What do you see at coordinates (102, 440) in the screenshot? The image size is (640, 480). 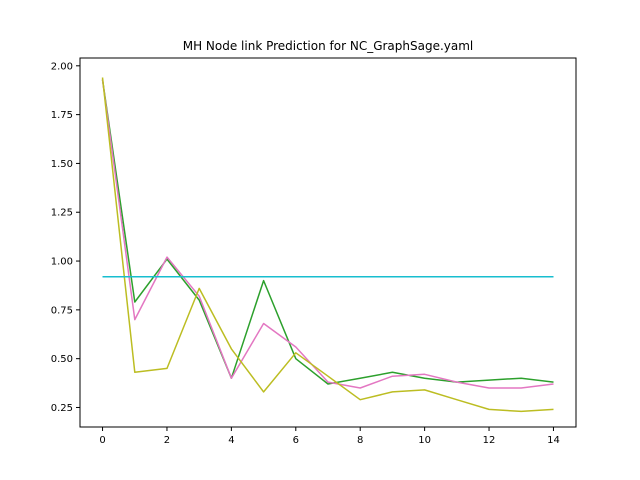 I see `x-tick-label: 0` at bounding box center [102, 440].